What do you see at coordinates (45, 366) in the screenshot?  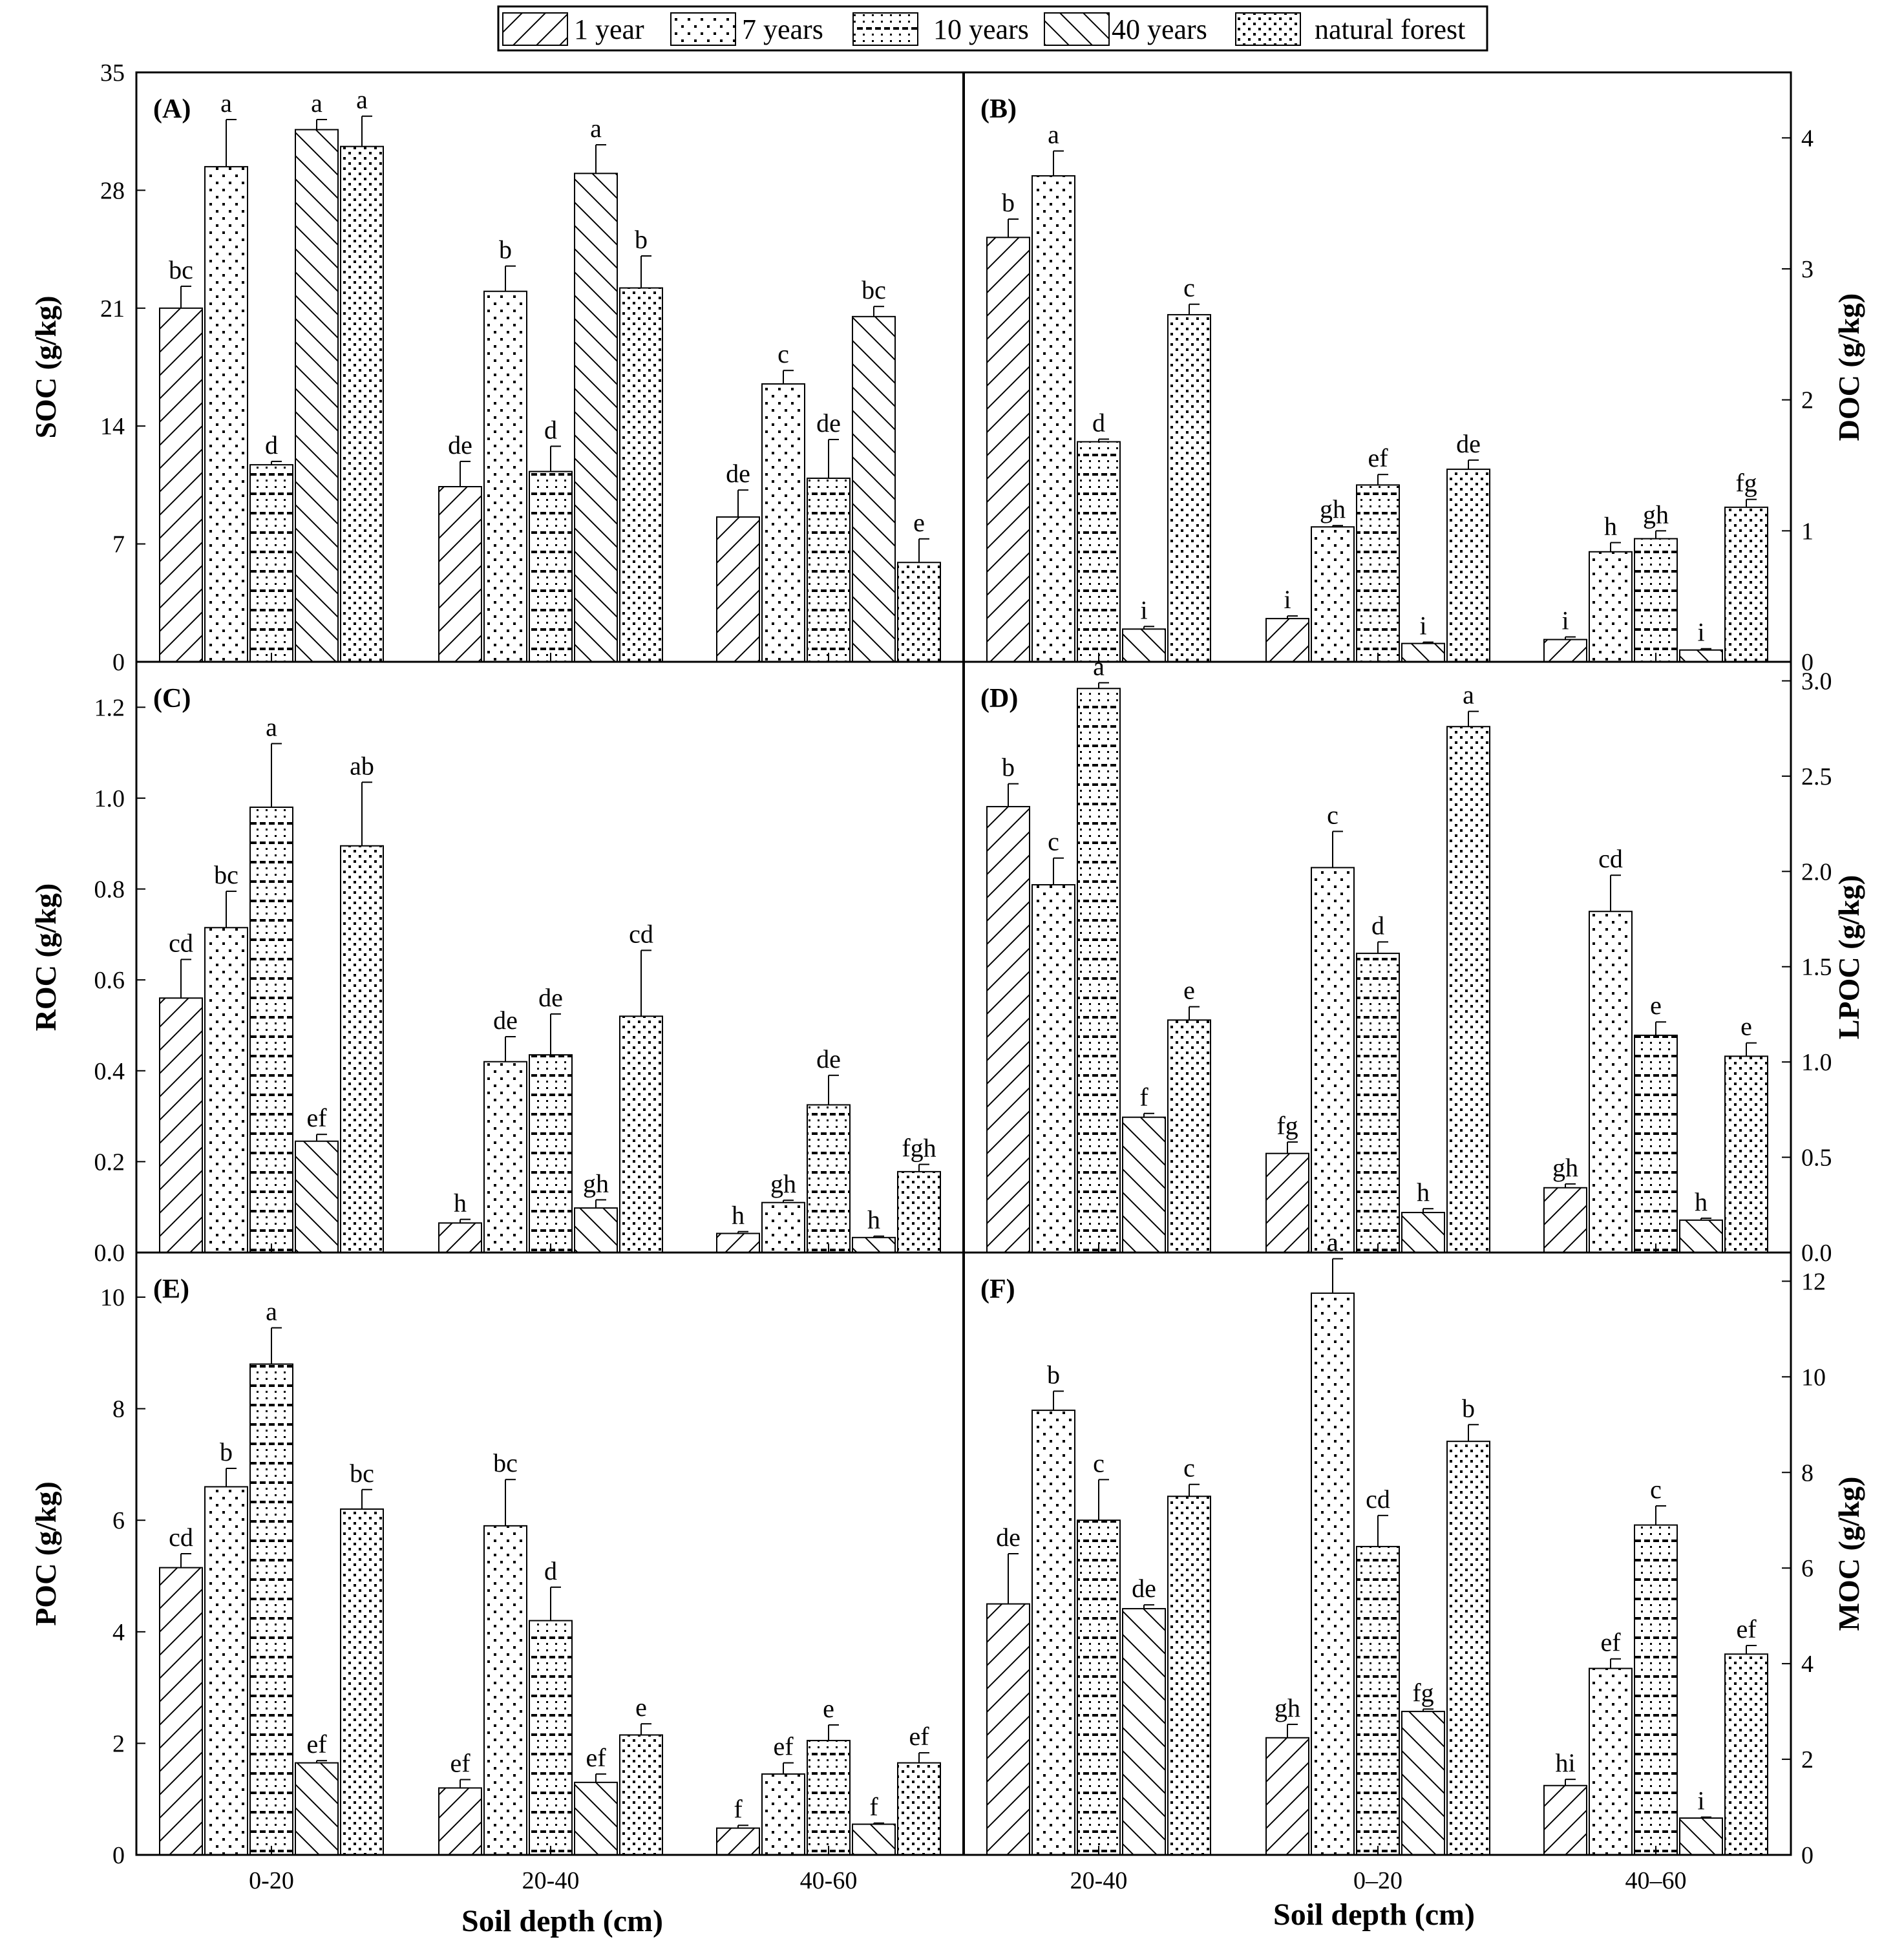 I see `y-axis-label-a: SOC (g/kg)` at bounding box center [45, 366].